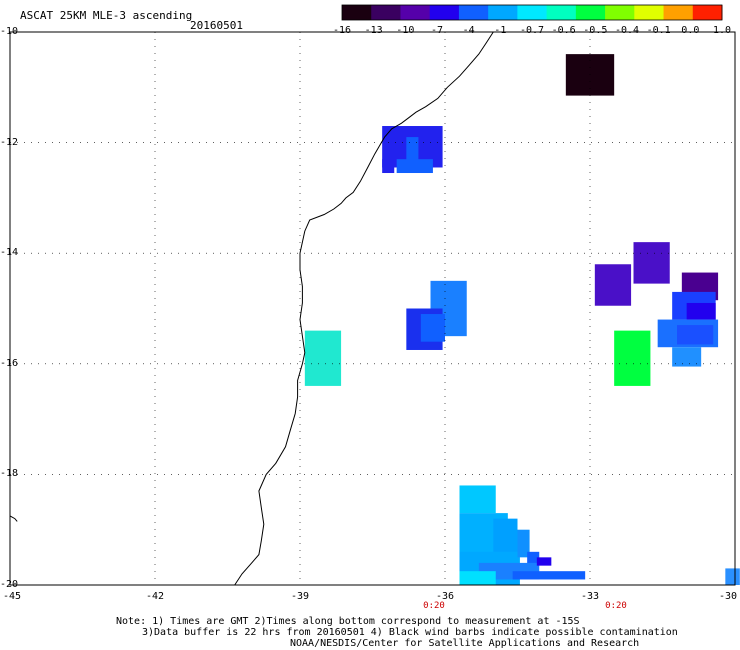 The width and height of the screenshot is (740, 650). Describe the element at coordinates (373, 30) in the screenshot. I see `colorbar-tick-label: -13` at that location.